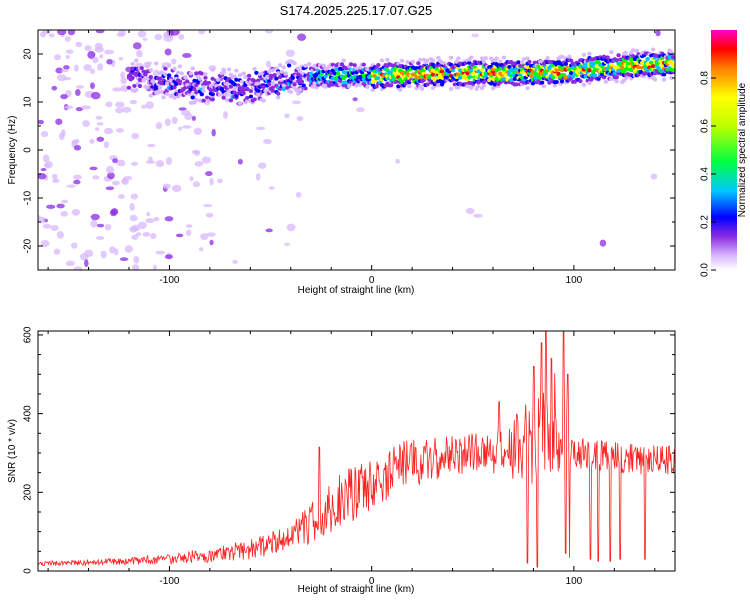  What do you see at coordinates (12, 451) in the screenshot?
I see `snr-y-label: SNR (10 * v/v)` at bounding box center [12, 451].